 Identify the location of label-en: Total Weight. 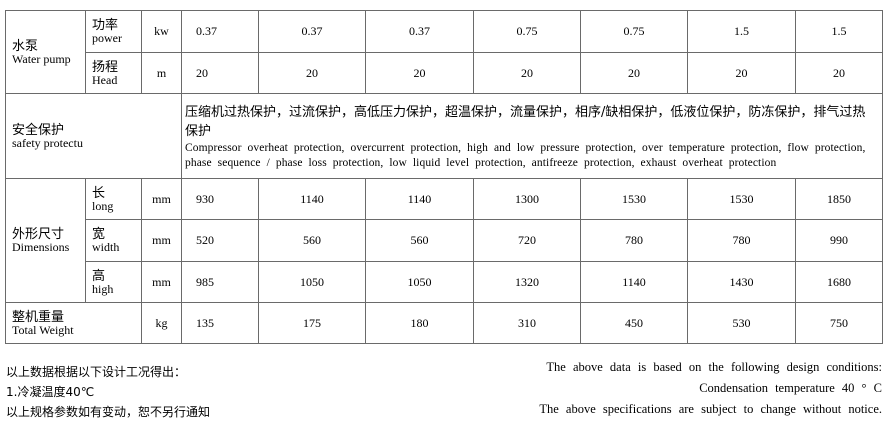
(43, 329).